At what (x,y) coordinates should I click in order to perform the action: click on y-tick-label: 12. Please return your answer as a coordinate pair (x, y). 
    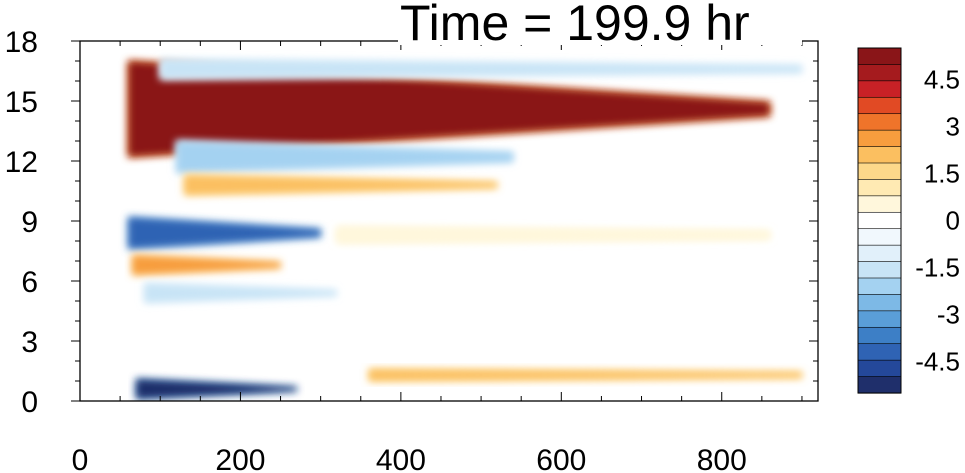
    Looking at the image, I should click on (21, 162).